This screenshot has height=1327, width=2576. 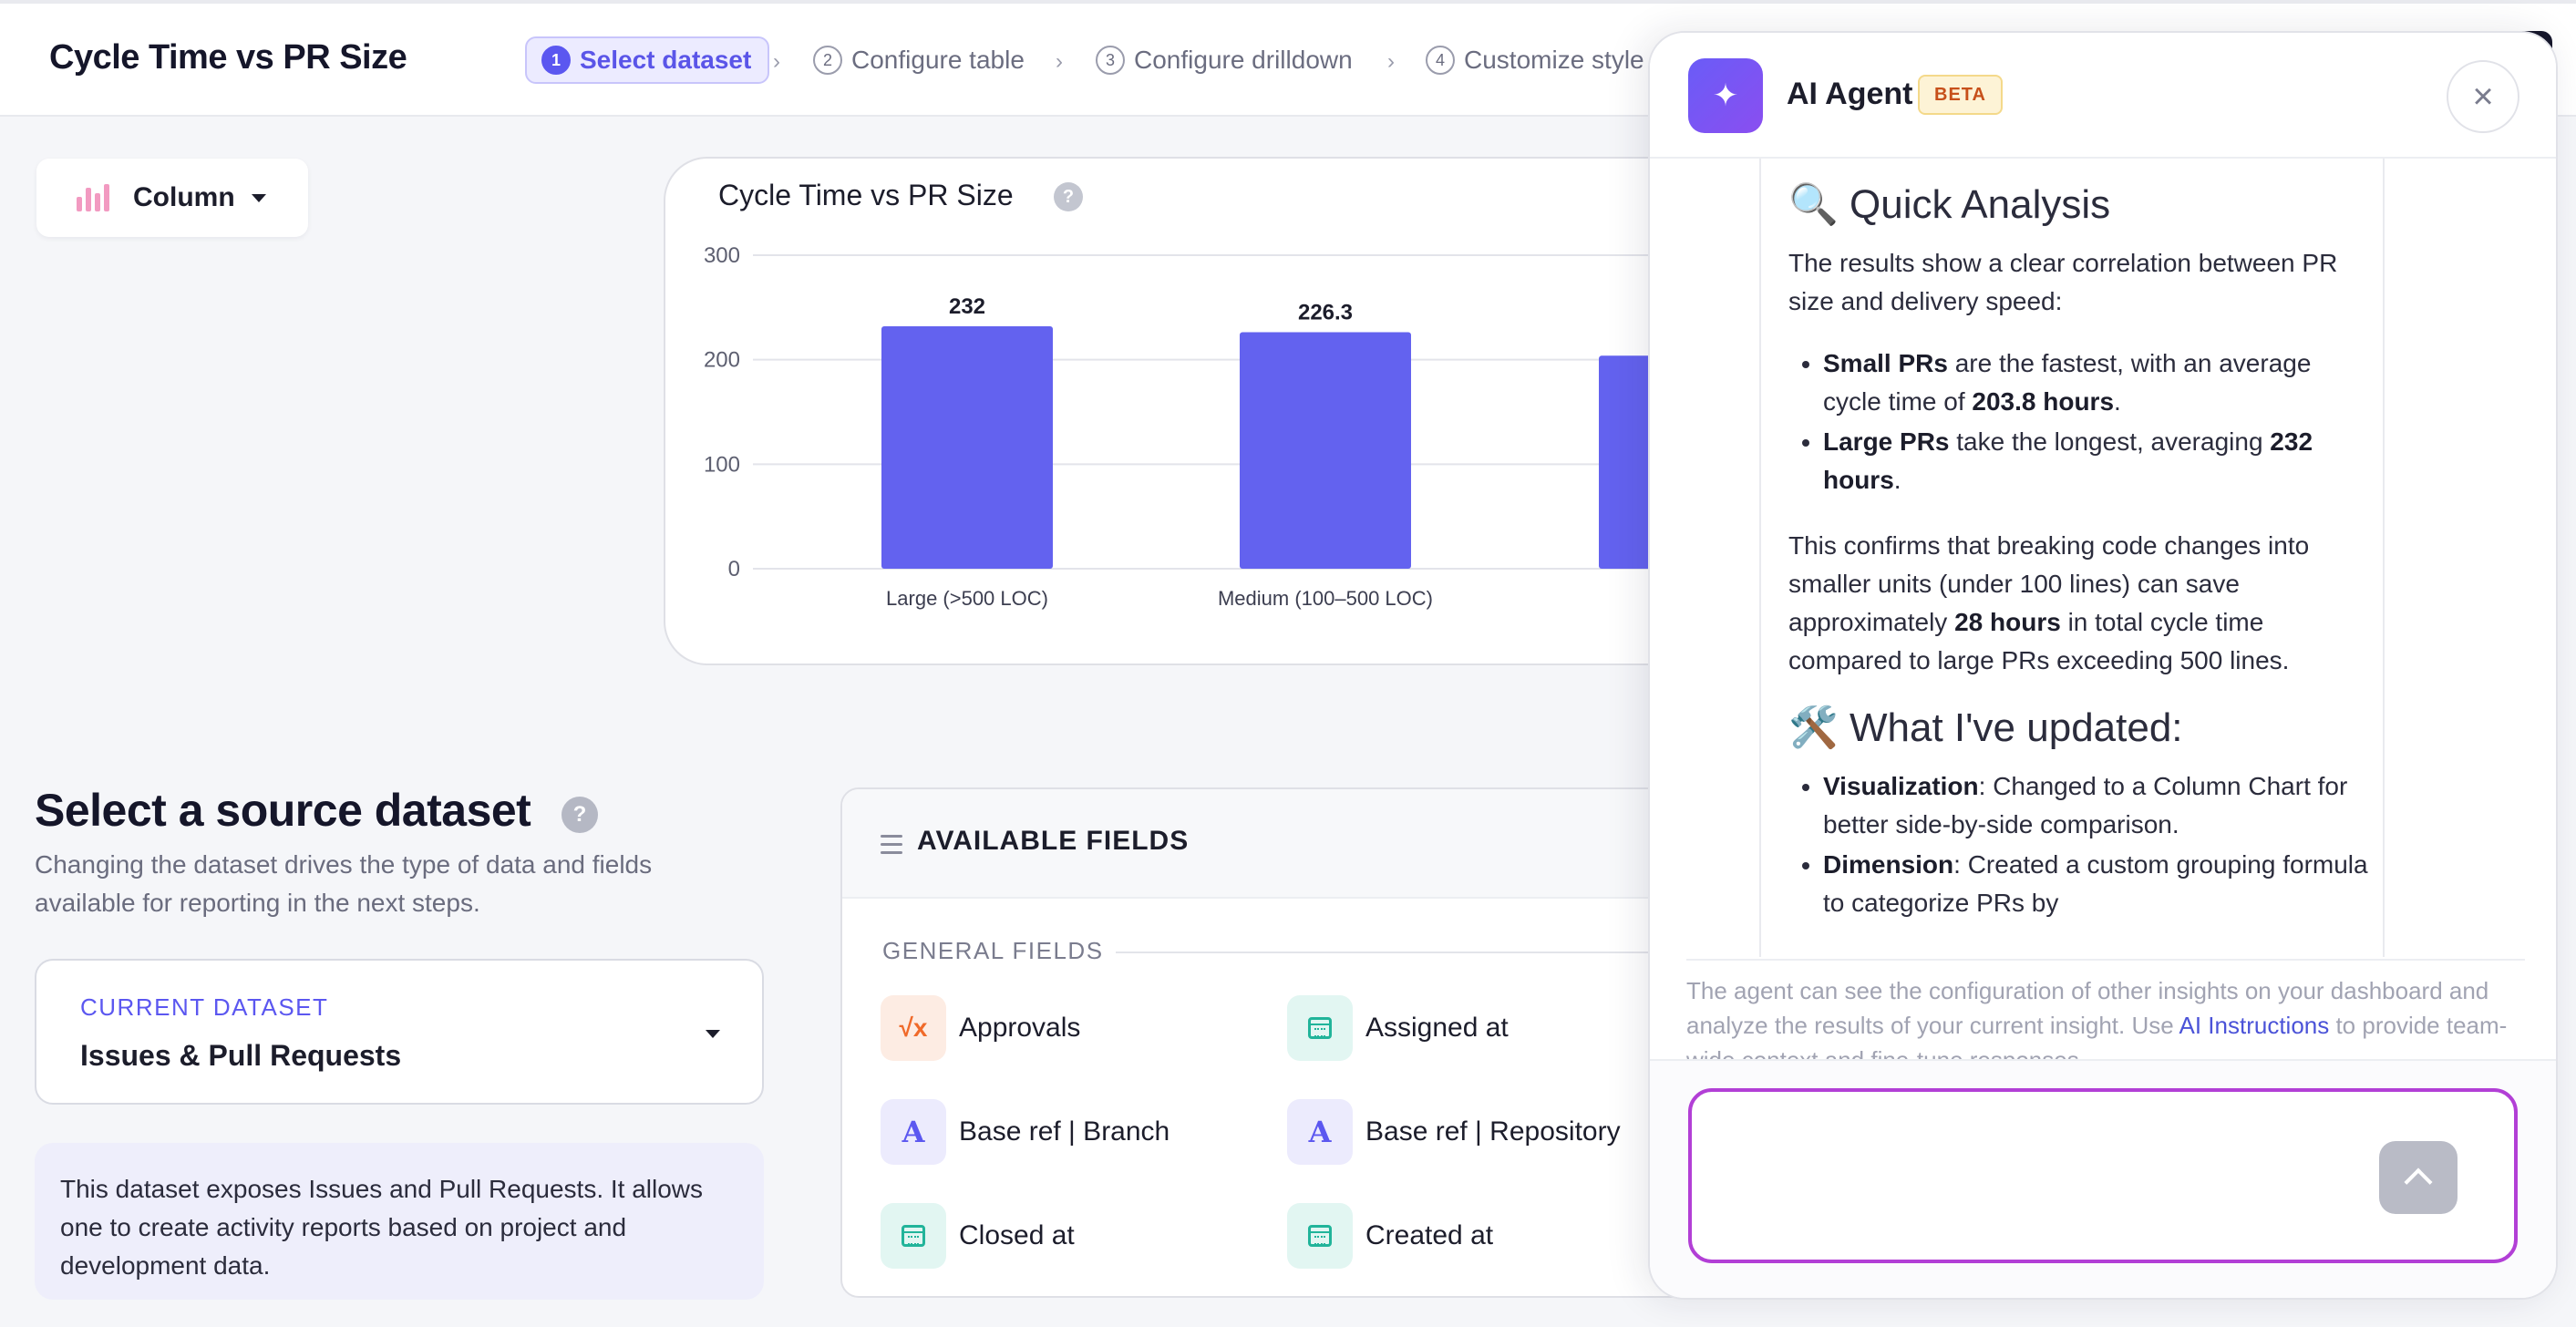 I want to click on current-dataset-value: Issues & Pull Requests, so click(x=241, y=1055).